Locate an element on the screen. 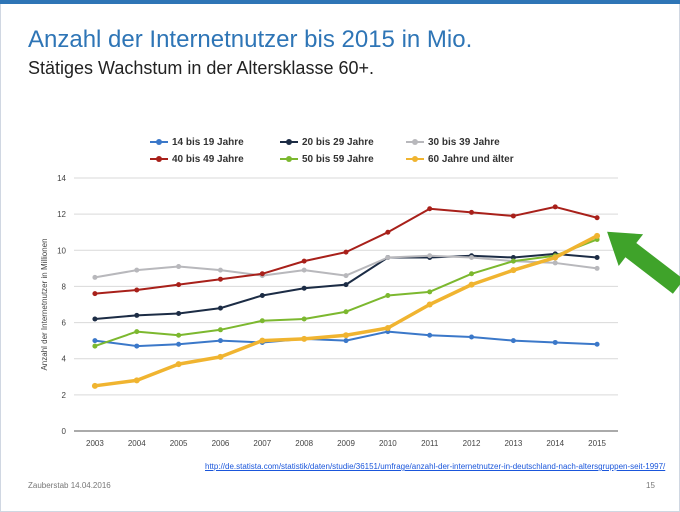 The width and height of the screenshot is (680, 512). legend-item: 40 bis 49 Jahre is located at coordinates (197, 159).